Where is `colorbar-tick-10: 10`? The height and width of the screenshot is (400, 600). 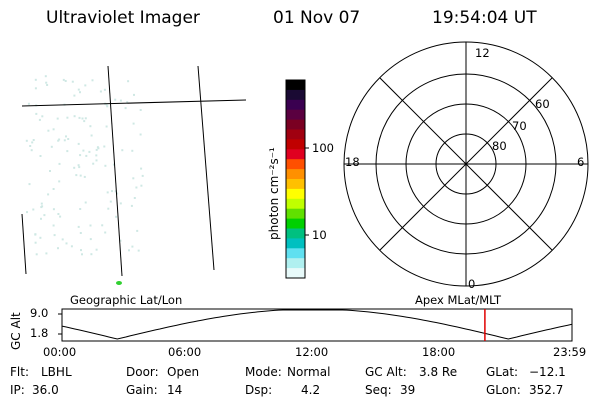 colorbar-tick-10: 10 is located at coordinates (319, 235).